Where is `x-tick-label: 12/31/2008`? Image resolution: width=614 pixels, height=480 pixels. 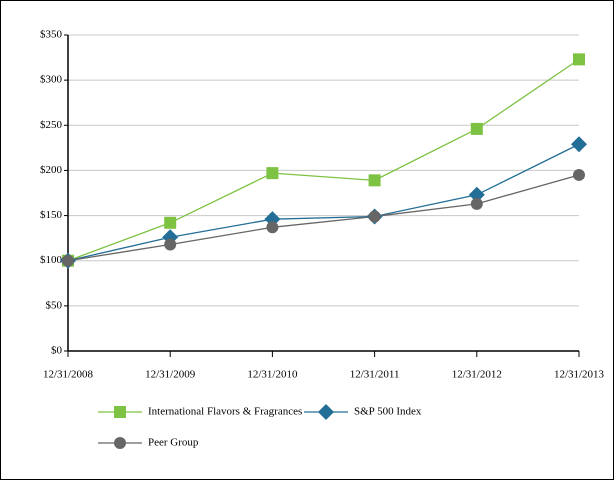 x-tick-label: 12/31/2008 is located at coordinates (68, 375).